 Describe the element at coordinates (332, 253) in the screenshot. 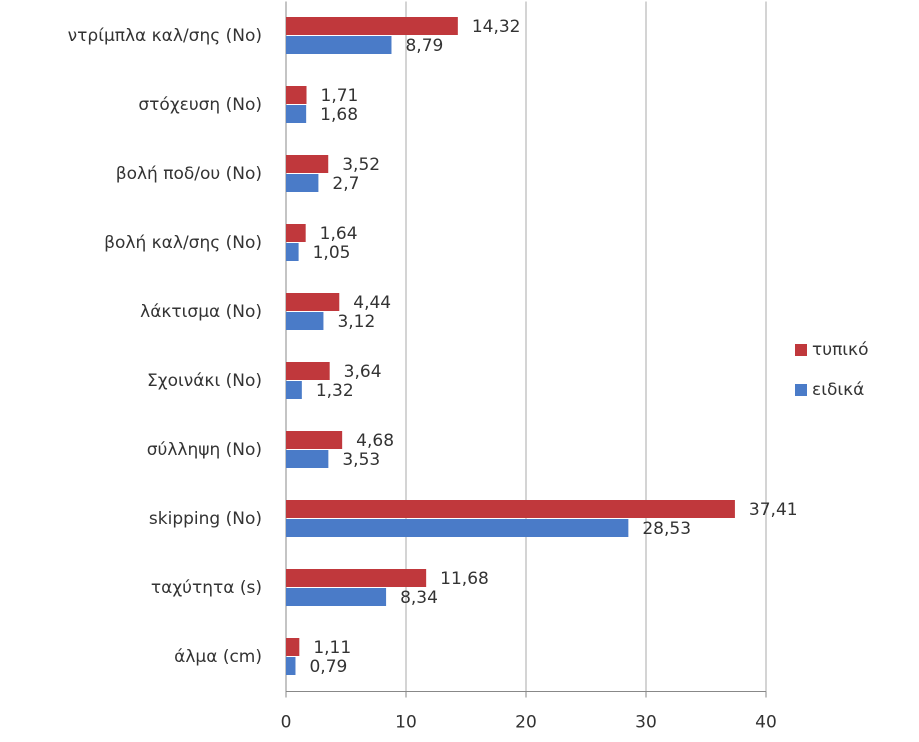

I see `value-label: 1,05` at that location.